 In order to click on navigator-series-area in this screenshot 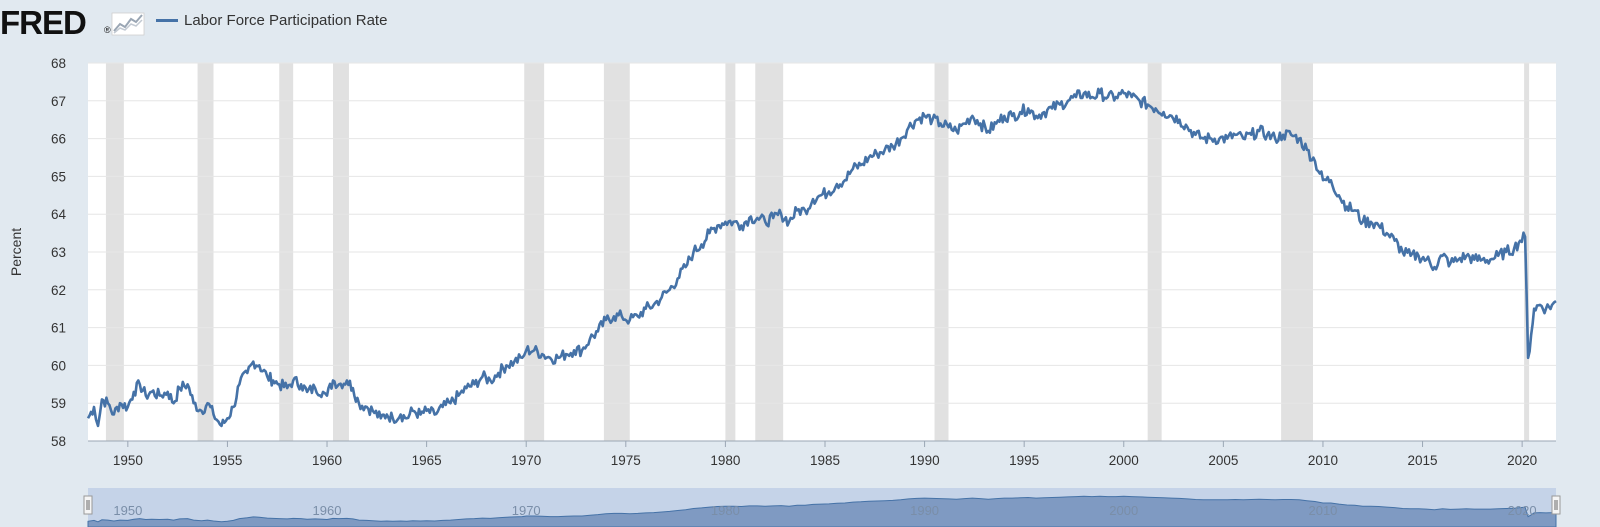, I will do `click(822, 511)`.